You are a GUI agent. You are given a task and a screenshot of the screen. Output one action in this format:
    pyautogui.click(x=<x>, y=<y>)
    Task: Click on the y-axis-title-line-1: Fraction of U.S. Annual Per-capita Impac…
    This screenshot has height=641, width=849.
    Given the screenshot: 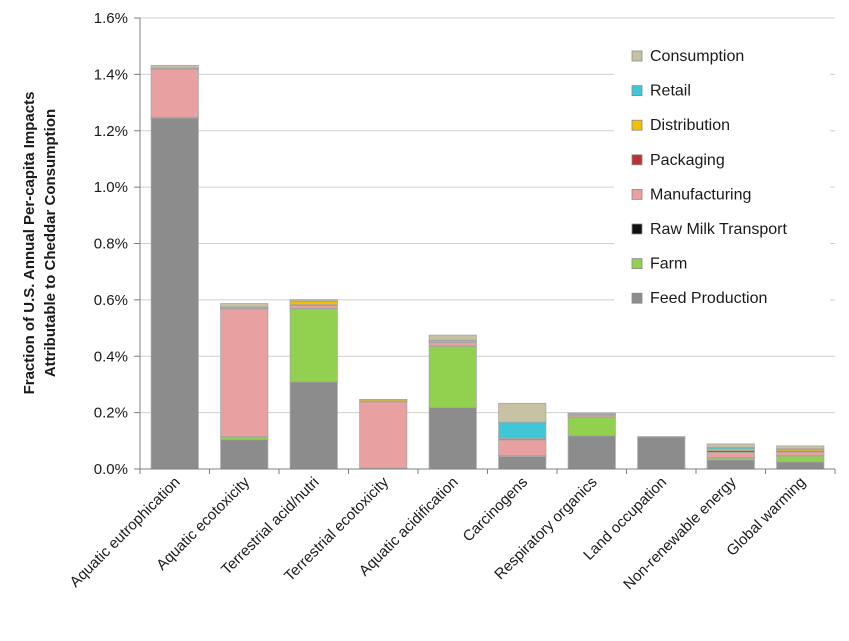 What is the action you would take?
    pyautogui.click(x=29, y=243)
    